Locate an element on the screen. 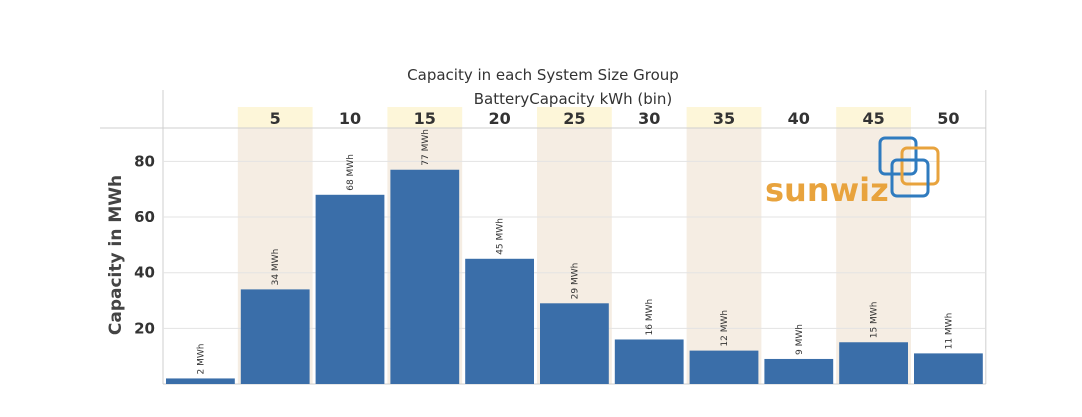  column-header-label: 25 is located at coordinates (574, 118).